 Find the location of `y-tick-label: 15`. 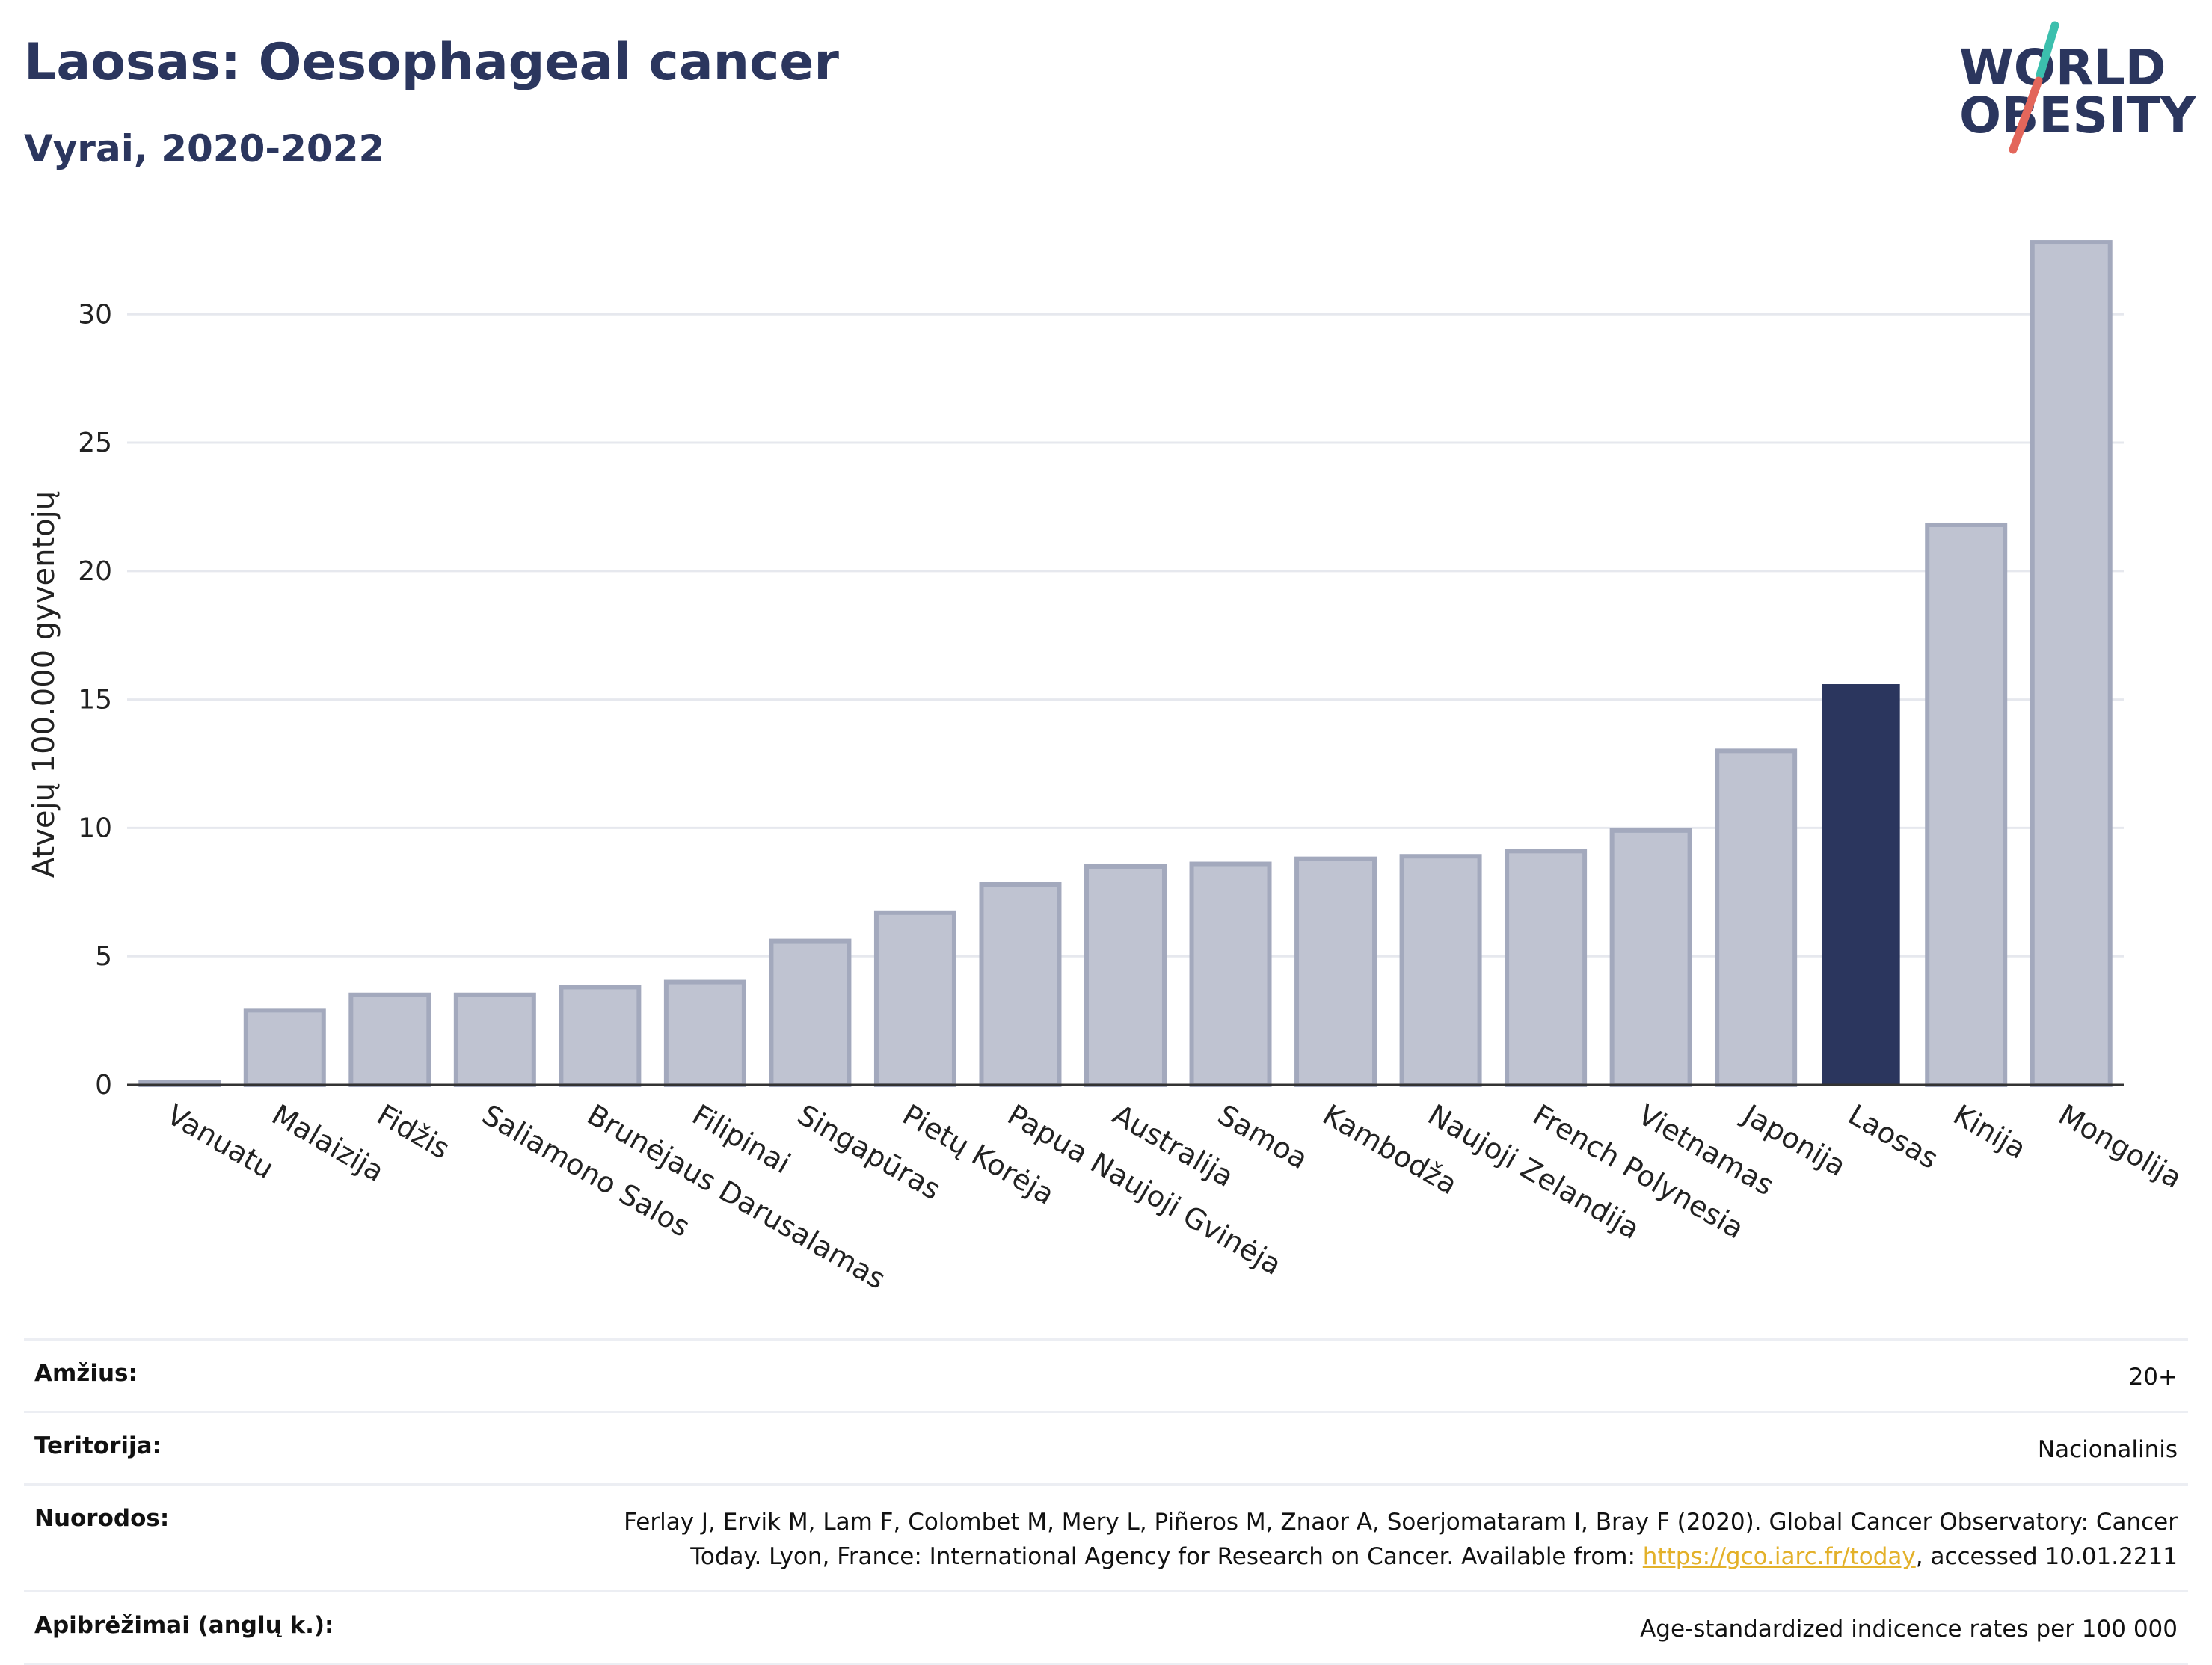

y-tick-label: 15 is located at coordinates (95, 700).